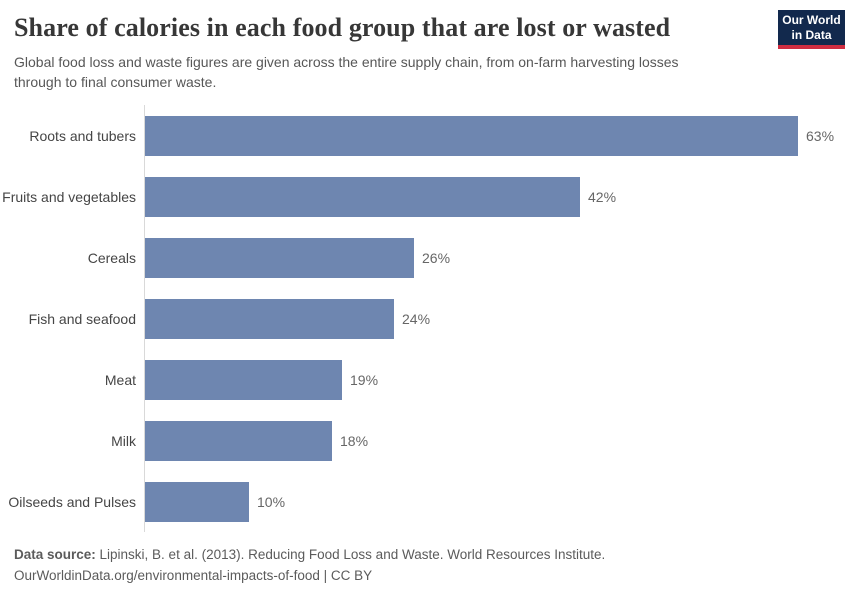 The width and height of the screenshot is (850, 600). Describe the element at coordinates (72, 501) in the screenshot. I see `category-label: Oilseeds and Pulses` at that location.